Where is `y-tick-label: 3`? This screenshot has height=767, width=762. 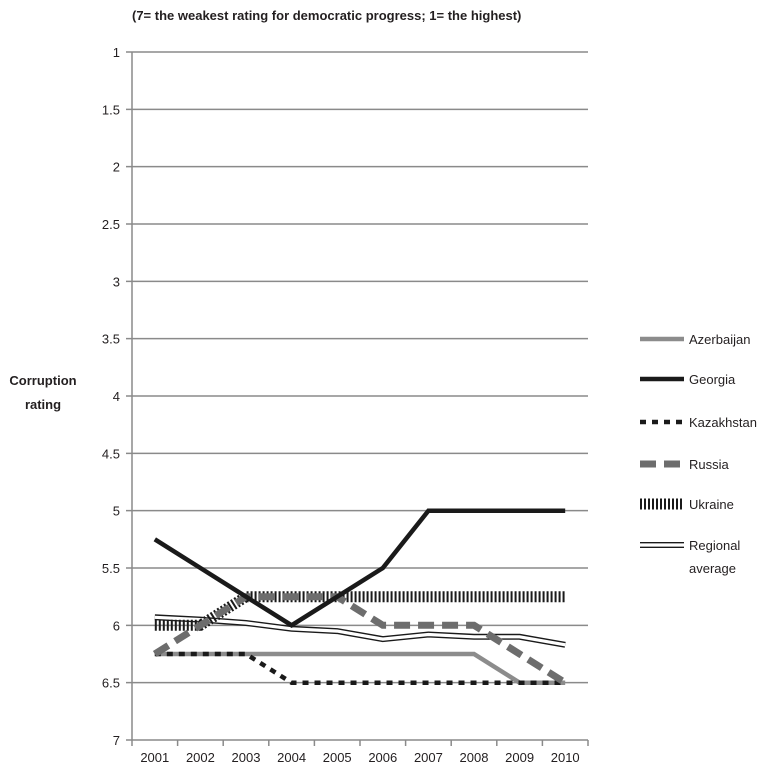
y-tick-label: 3 is located at coordinates (116, 281).